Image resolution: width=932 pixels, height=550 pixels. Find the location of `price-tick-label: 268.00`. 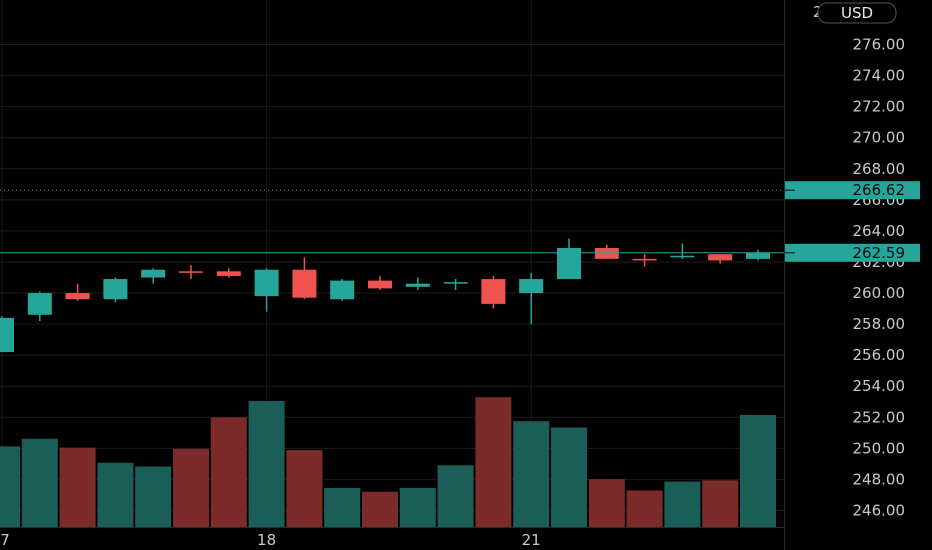

price-tick-label: 268.00 is located at coordinates (879, 169).